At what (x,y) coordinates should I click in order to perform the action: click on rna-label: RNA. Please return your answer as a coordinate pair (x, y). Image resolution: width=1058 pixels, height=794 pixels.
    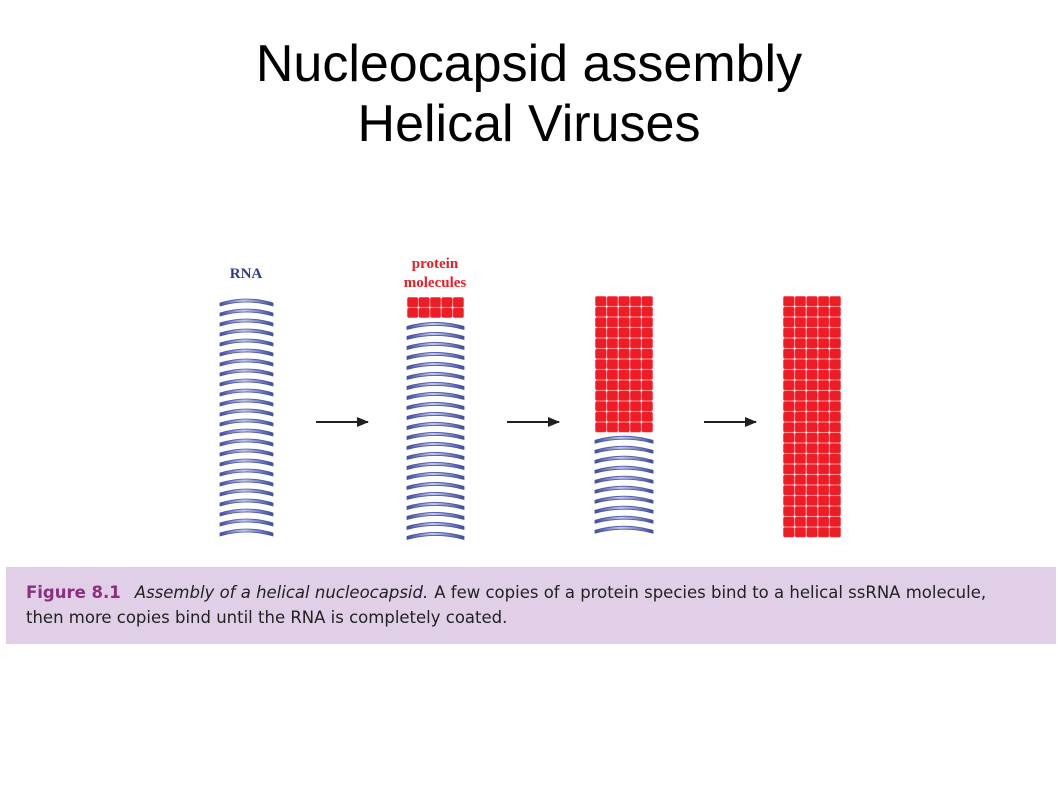
    Looking at the image, I should click on (246, 274).